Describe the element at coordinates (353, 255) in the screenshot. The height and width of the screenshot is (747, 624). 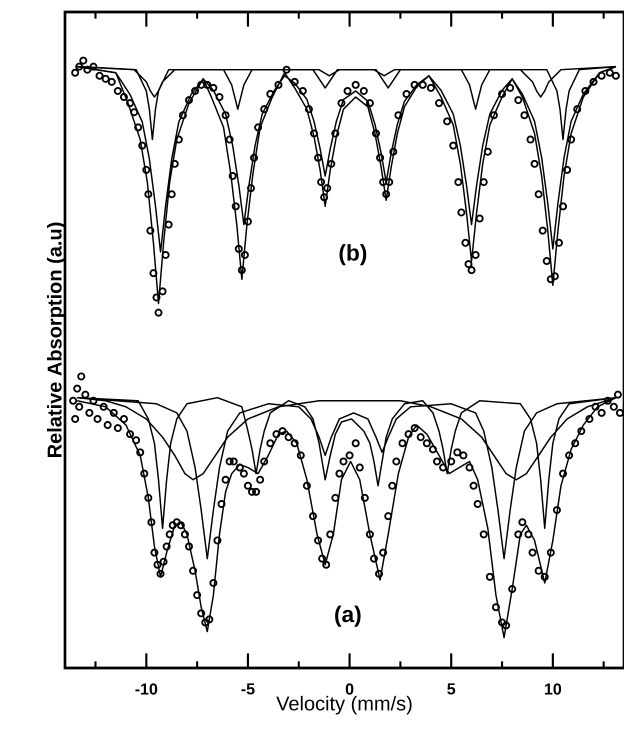
I see `annotation: (b)` at that location.